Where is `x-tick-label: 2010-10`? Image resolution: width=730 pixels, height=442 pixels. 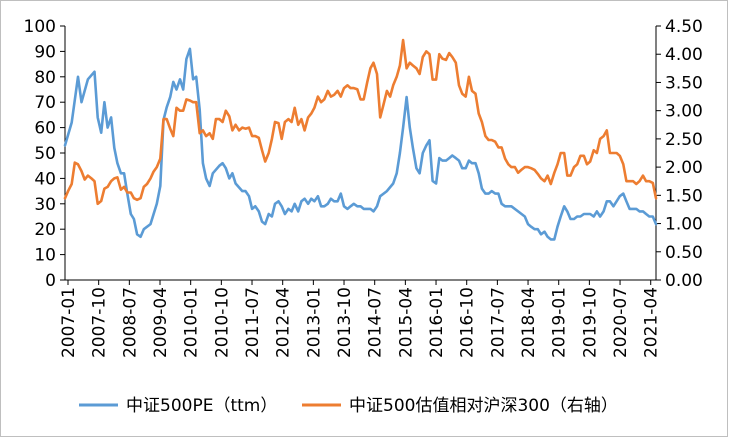 x-tick-label: 2010-10 is located at coordinates (222, 322).